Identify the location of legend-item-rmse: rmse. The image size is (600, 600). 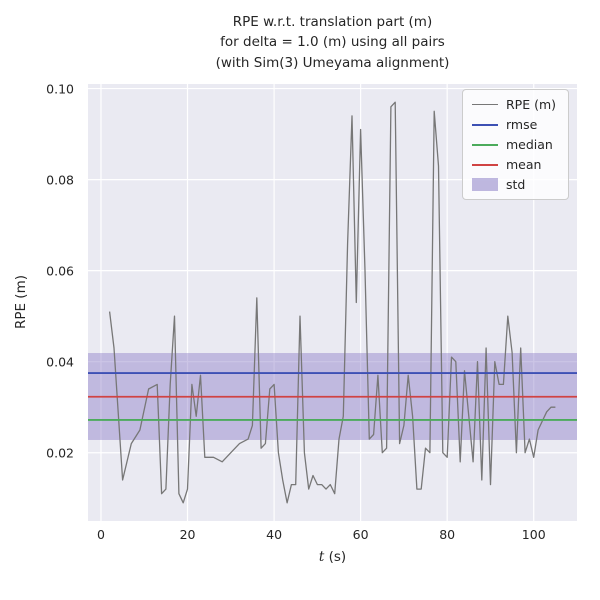
(513, 124).